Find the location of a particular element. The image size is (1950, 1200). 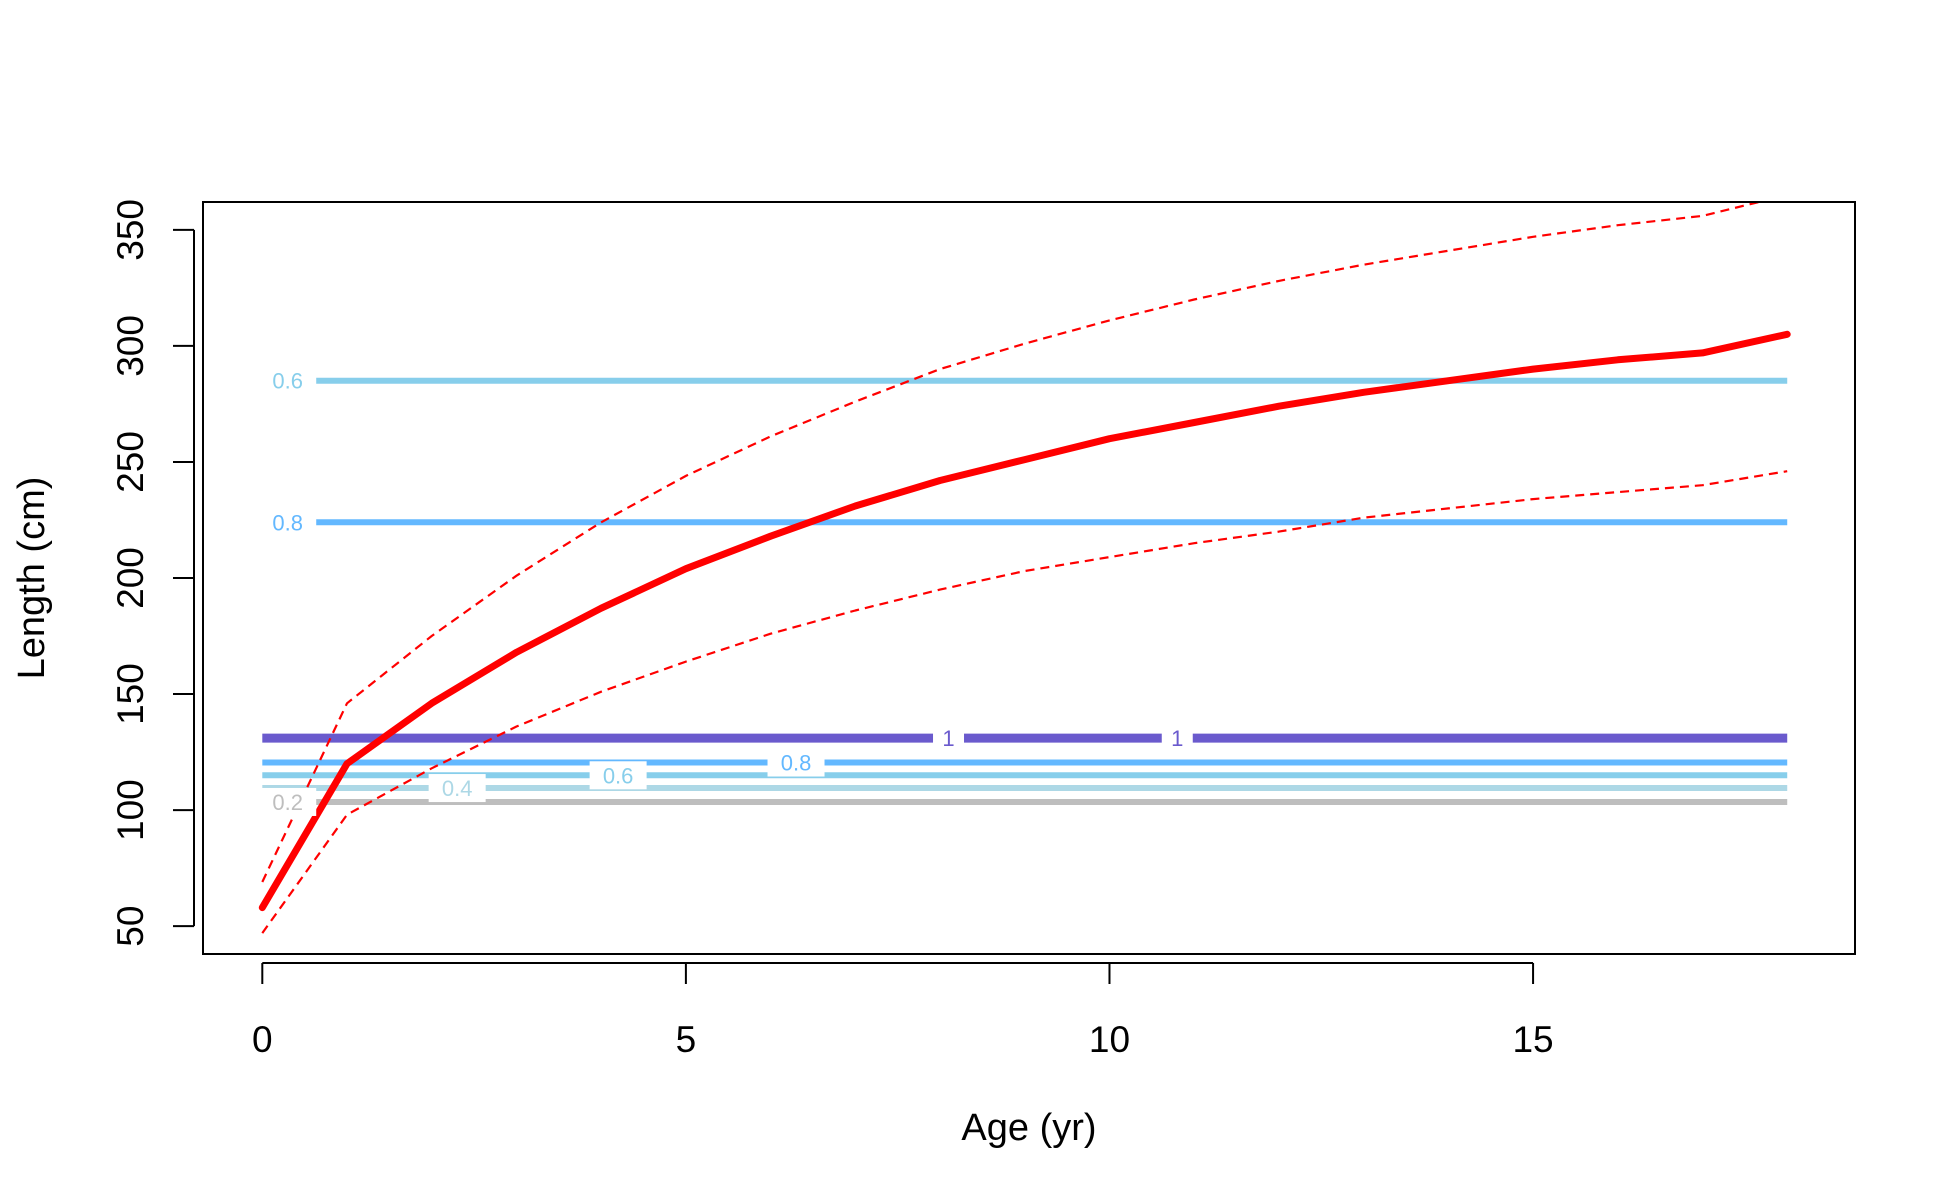

y-tick-label-1: 100 is located at coordinates (130, 810).